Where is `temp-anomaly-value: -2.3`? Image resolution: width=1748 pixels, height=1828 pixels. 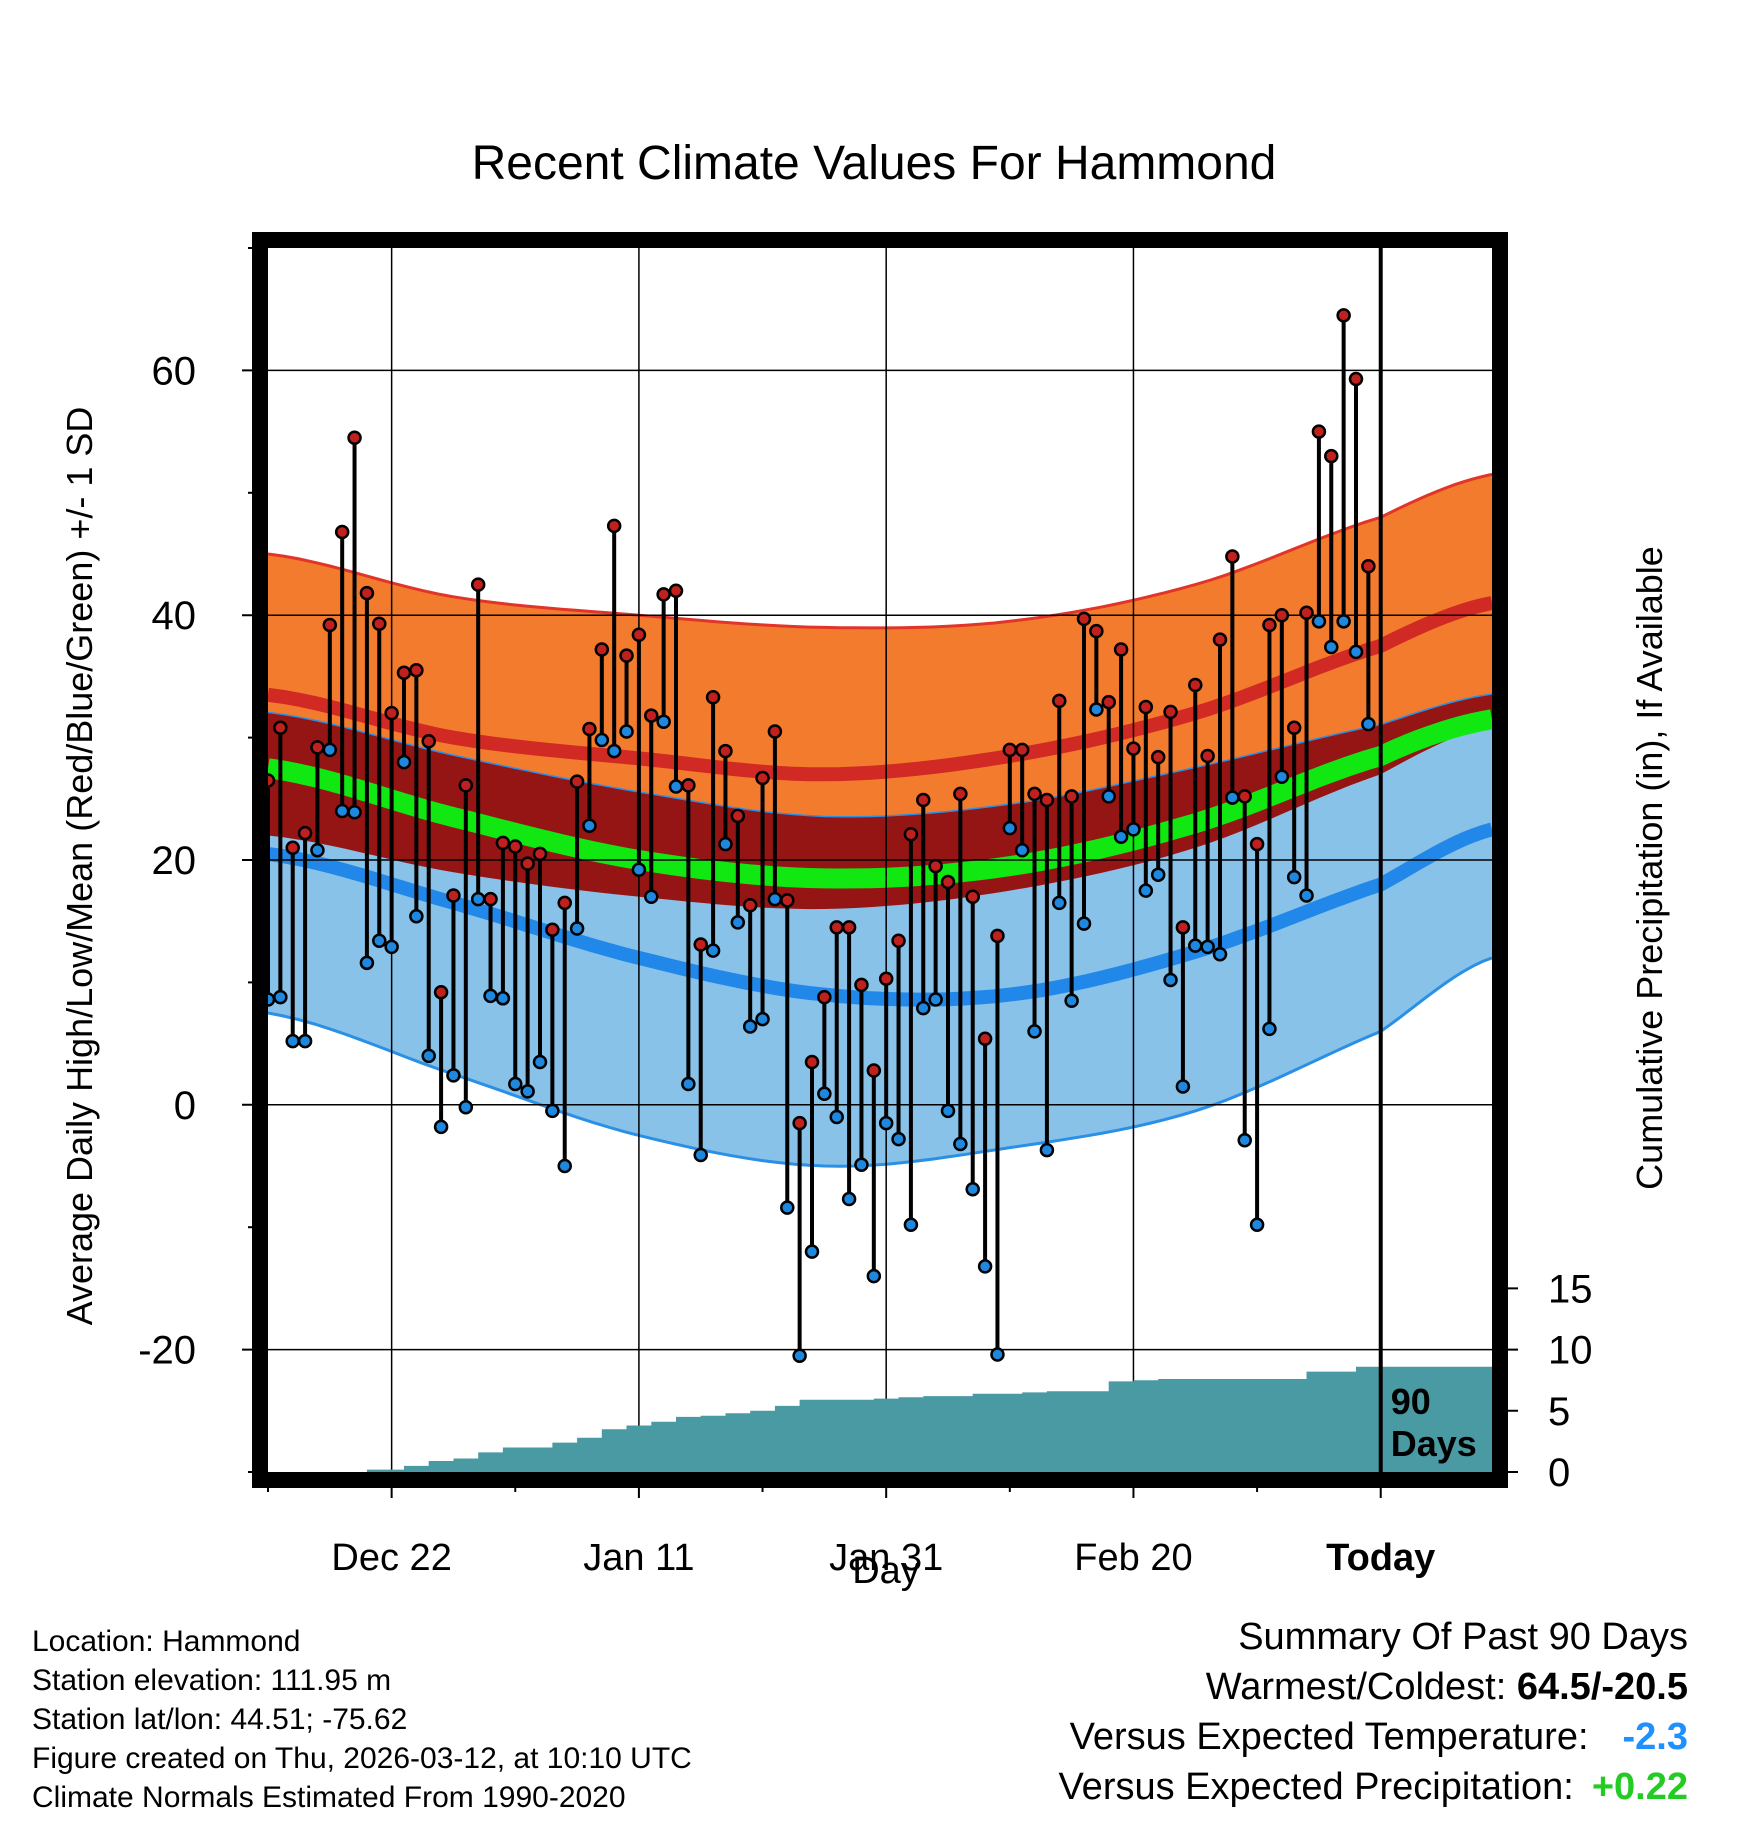 temp-anomaly-value: -2.3 is located at coordinates (1655, 1737).